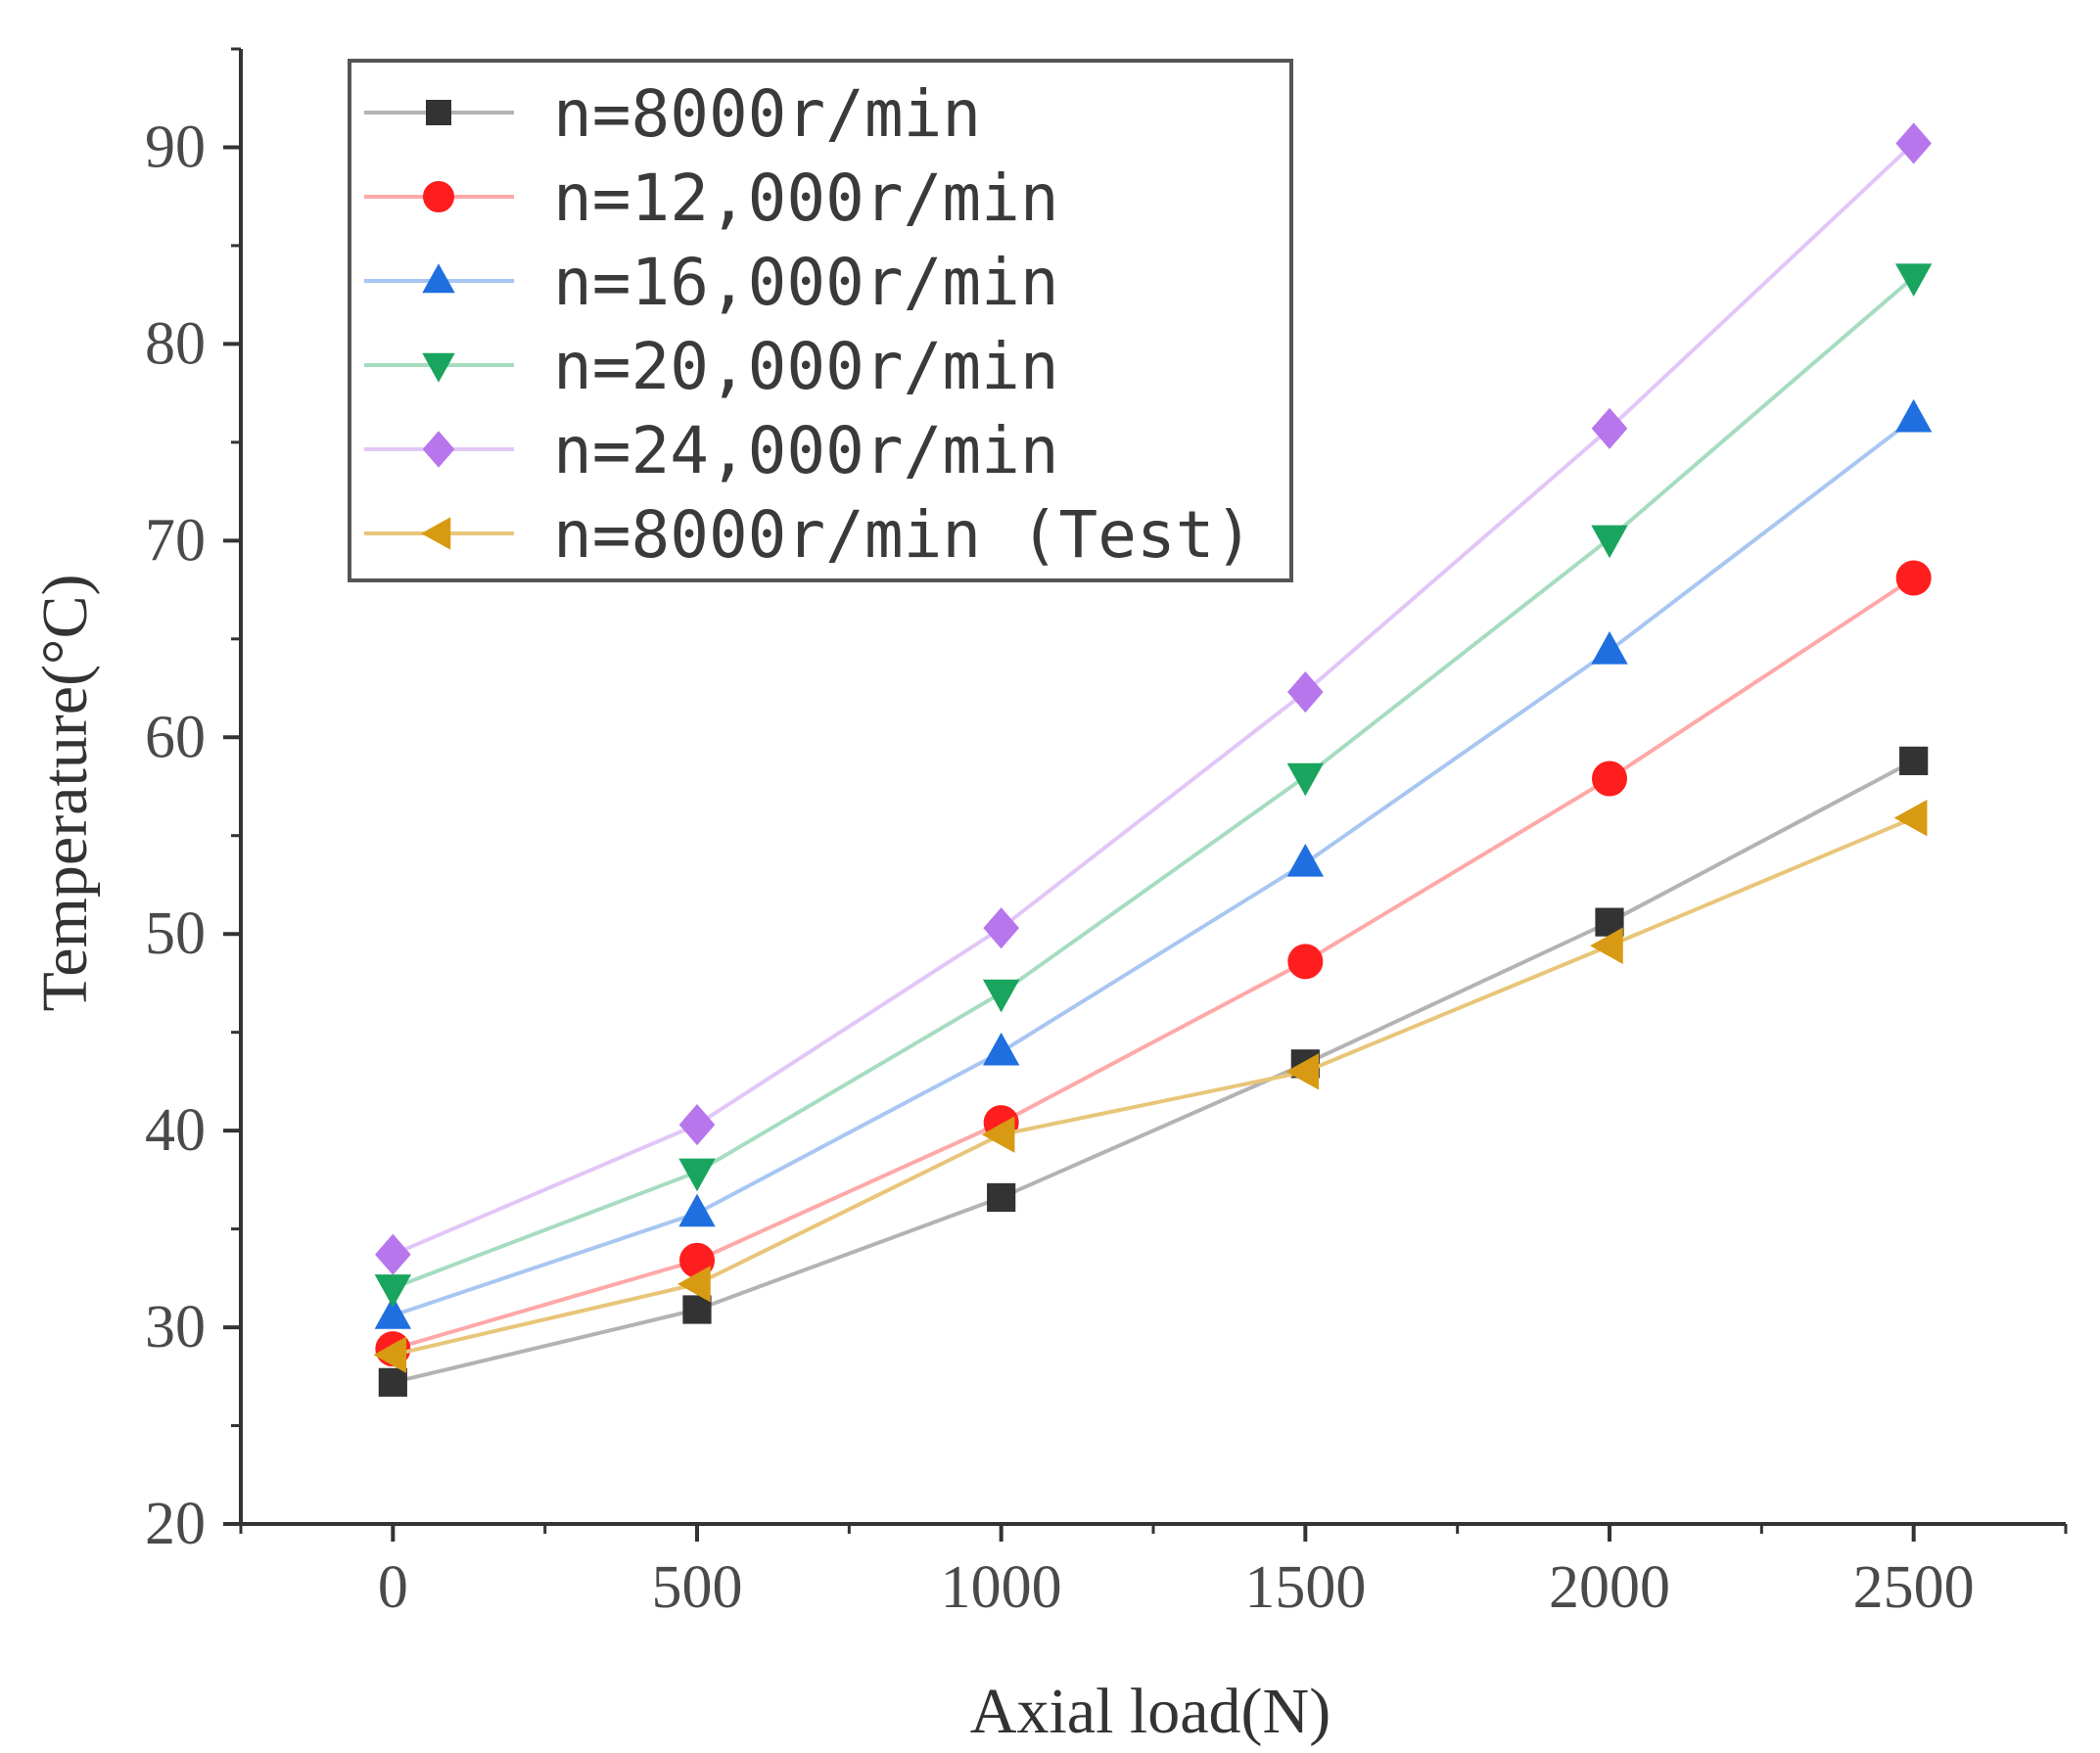 The width and height of the screenshot is (2100, 1753). I want to click on y-tick-label: 50, so click(175, 933).